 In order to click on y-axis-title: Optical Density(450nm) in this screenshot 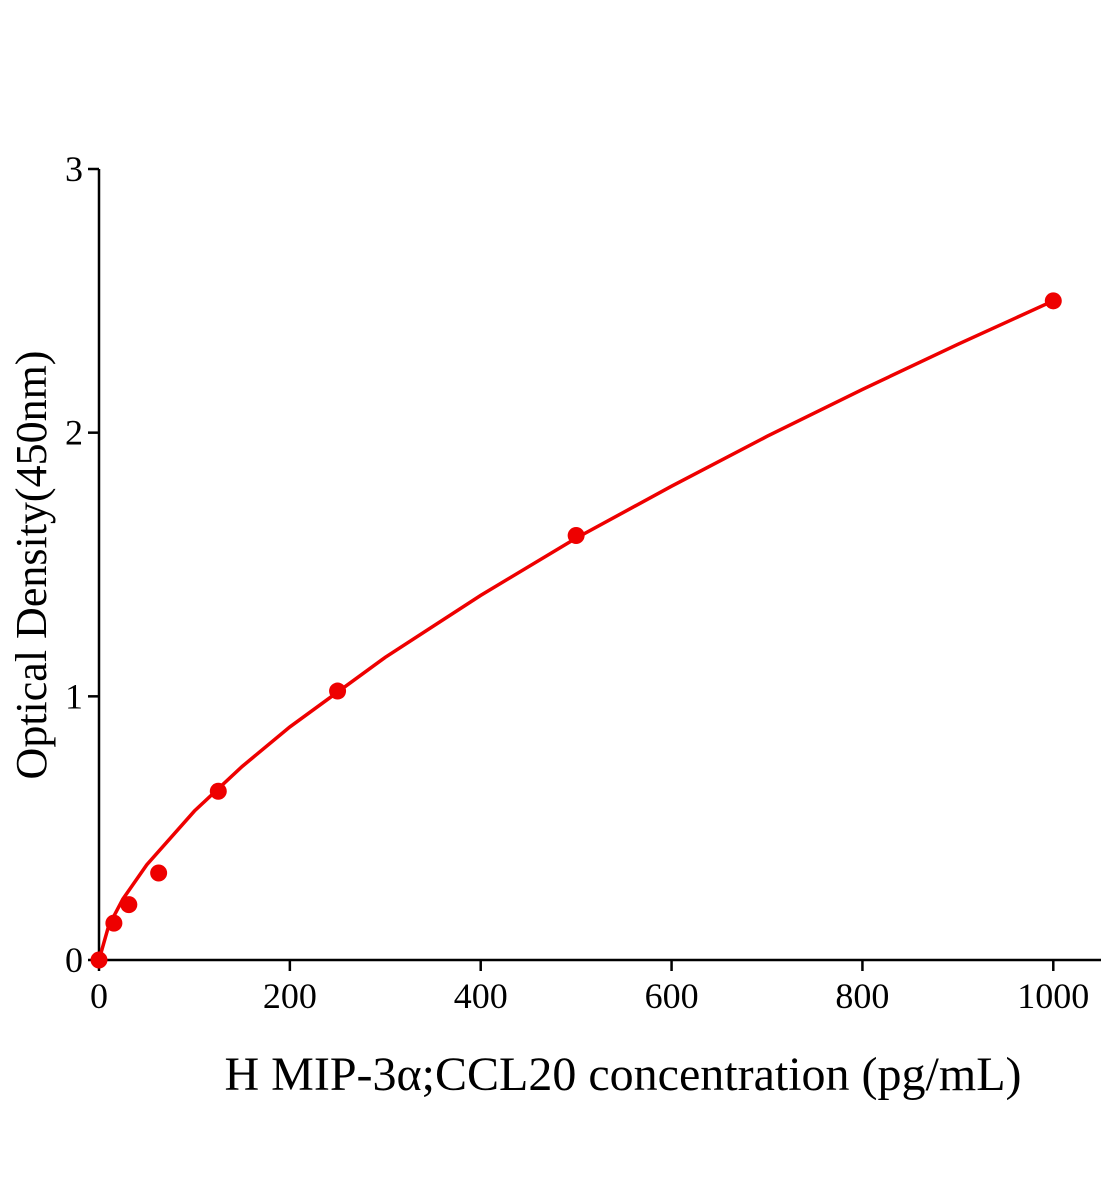, I will do `click(31, 565)`.